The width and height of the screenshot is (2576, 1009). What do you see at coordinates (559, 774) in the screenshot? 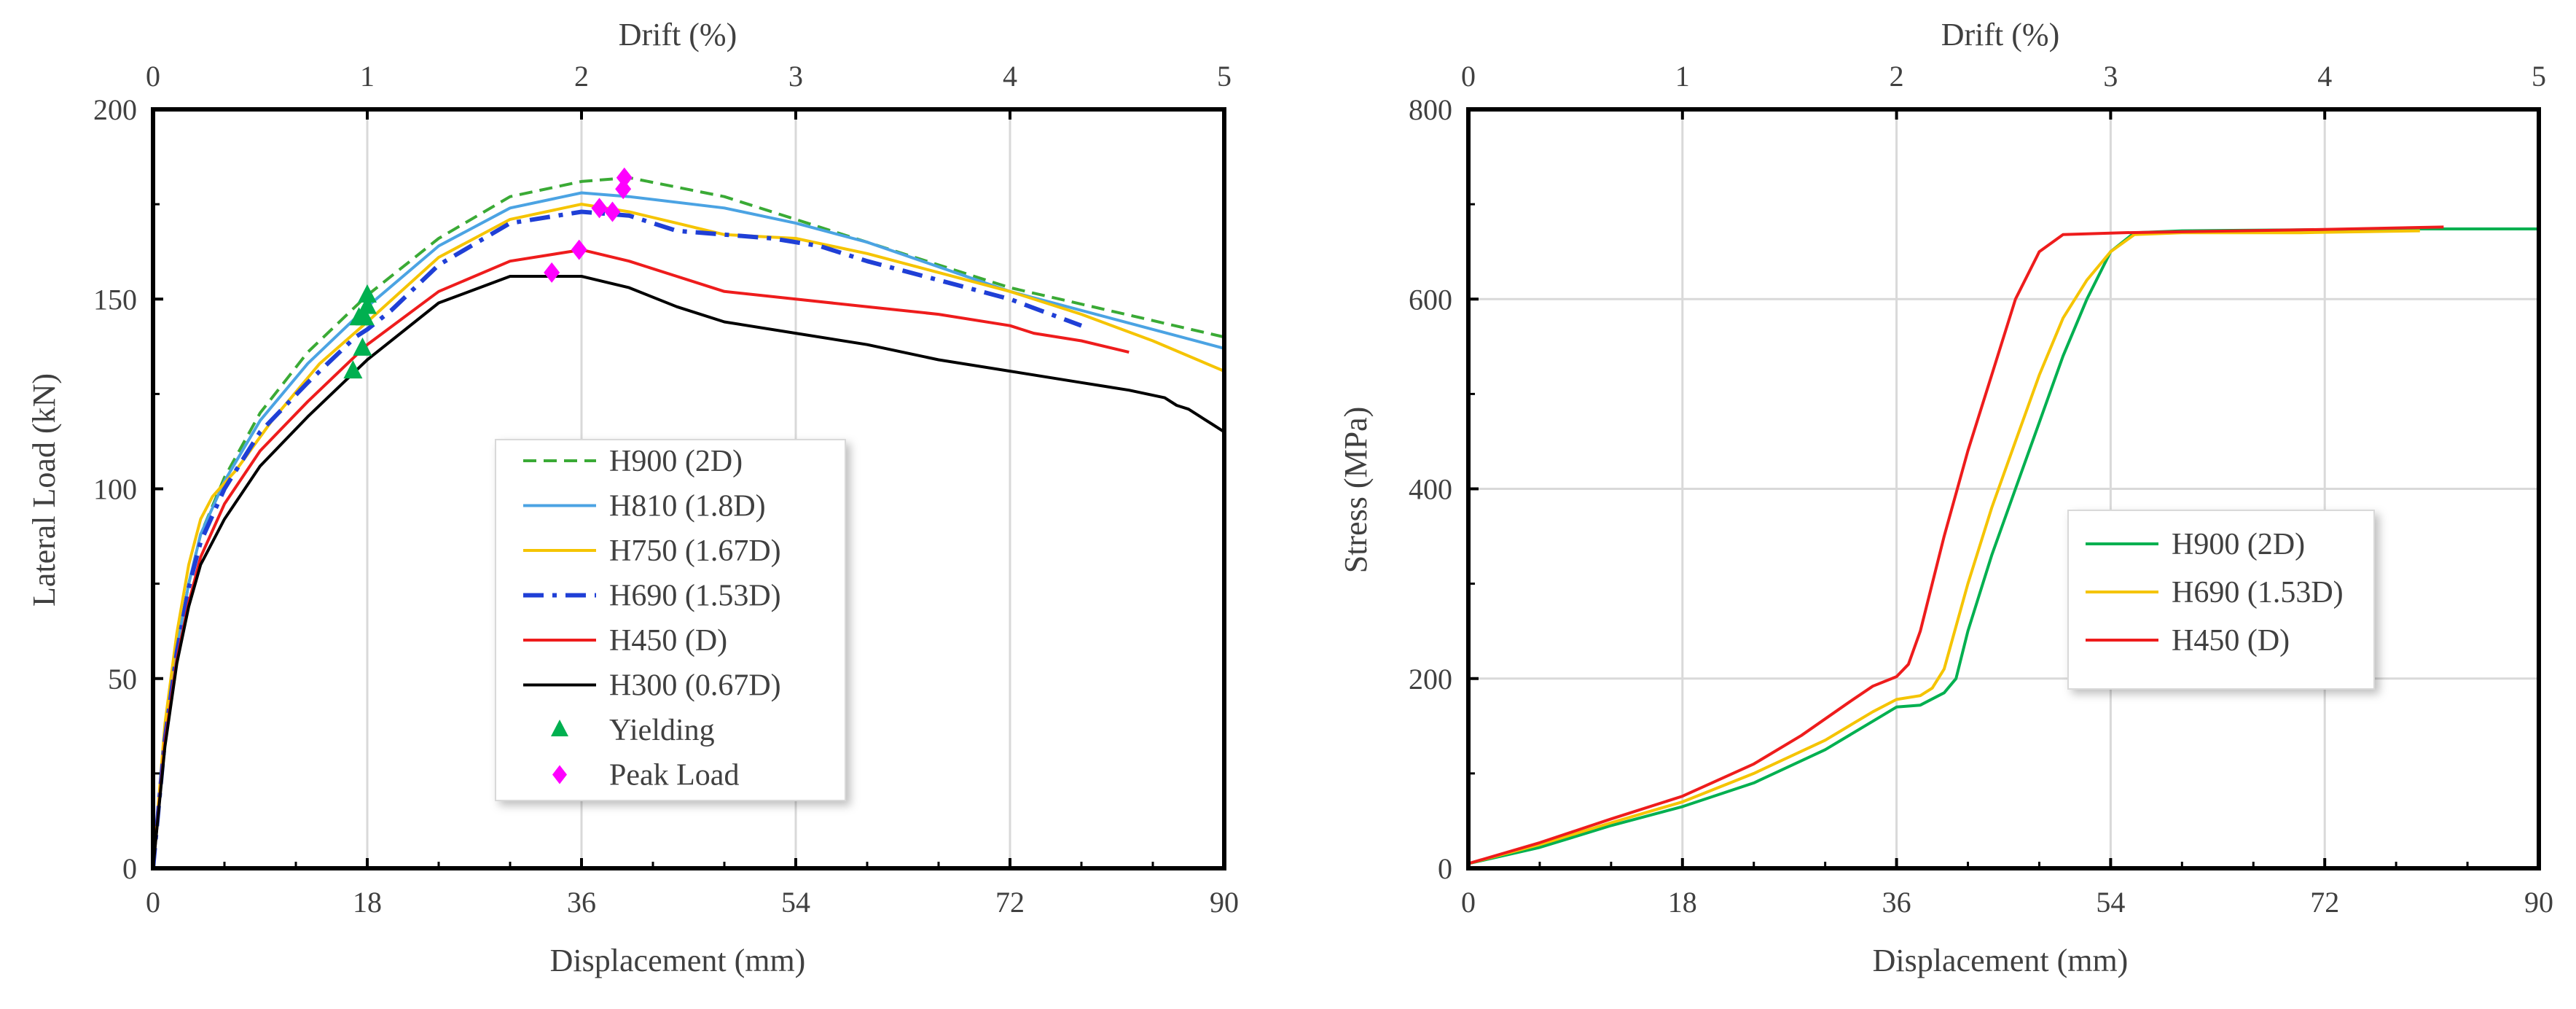
I see `legend-swatch-peak-load` at bounding box center [559, 774].